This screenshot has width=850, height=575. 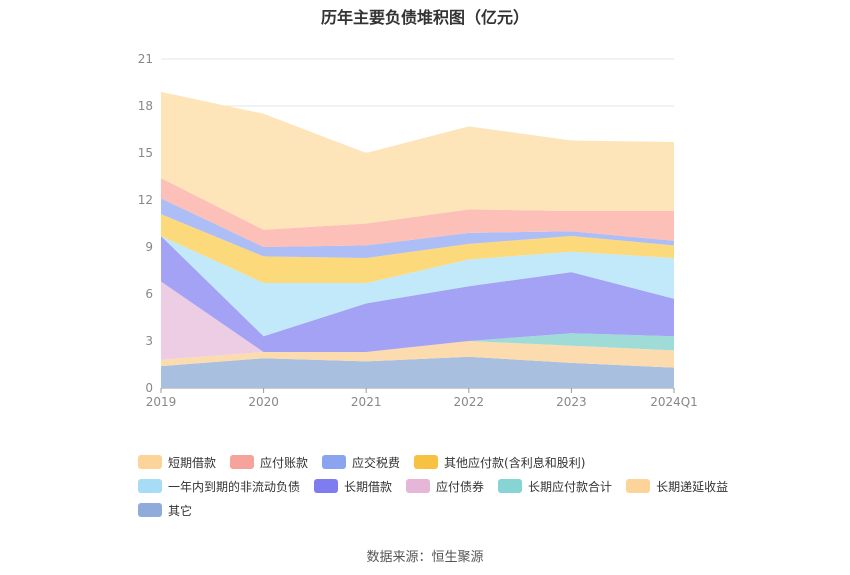 I want to click on legend-label: 其它, so click(x=180, y=510).